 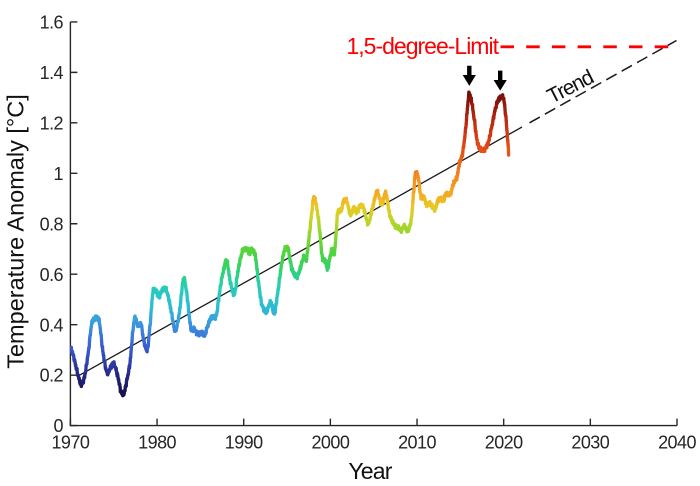 I want to click on svg-text: 2040, so click(x=677, y=442).